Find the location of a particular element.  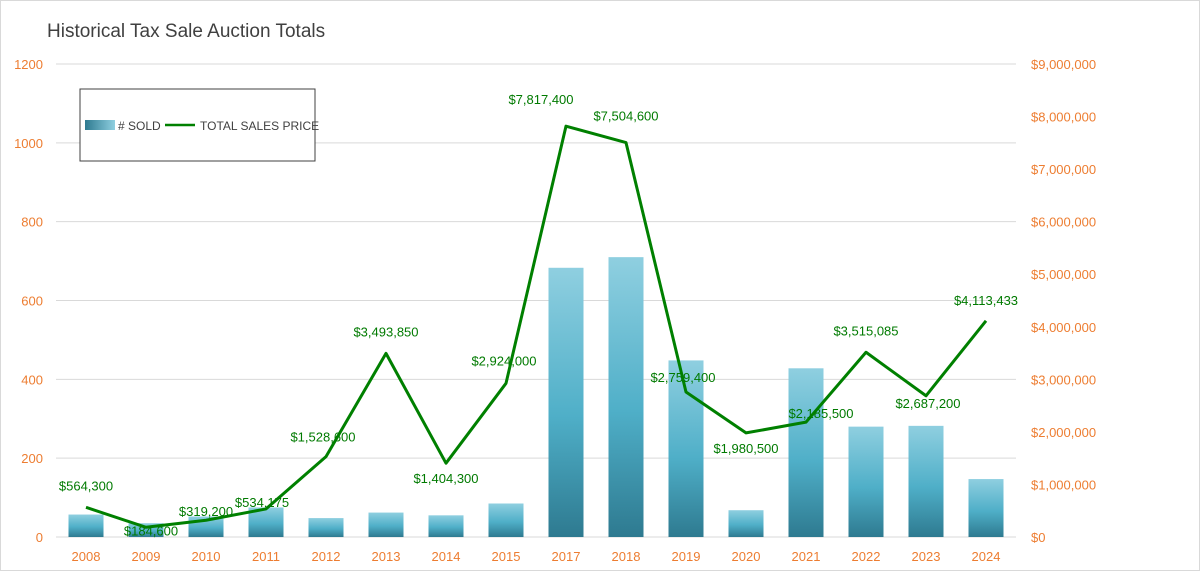

x-tick-label: 2014 is located at coordinates (446, 556).